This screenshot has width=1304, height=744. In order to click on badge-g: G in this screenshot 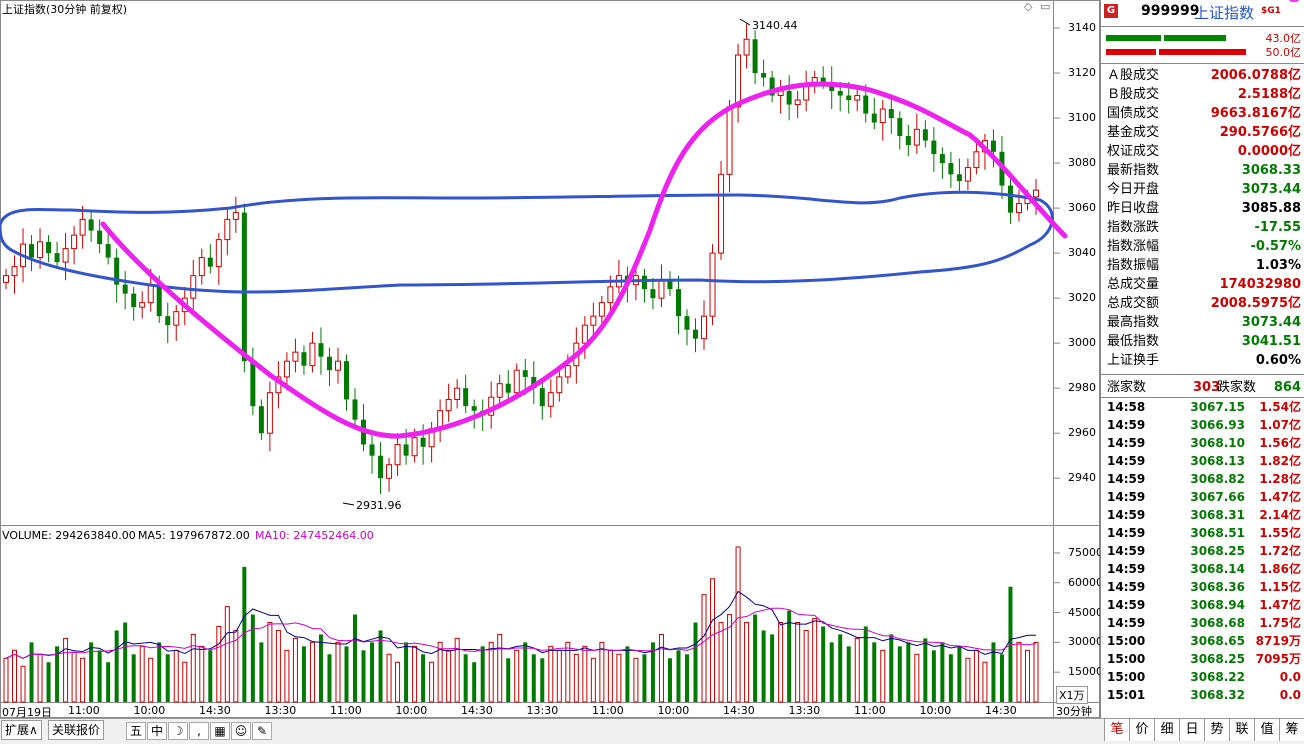, I will do `click(1111, 11)`.